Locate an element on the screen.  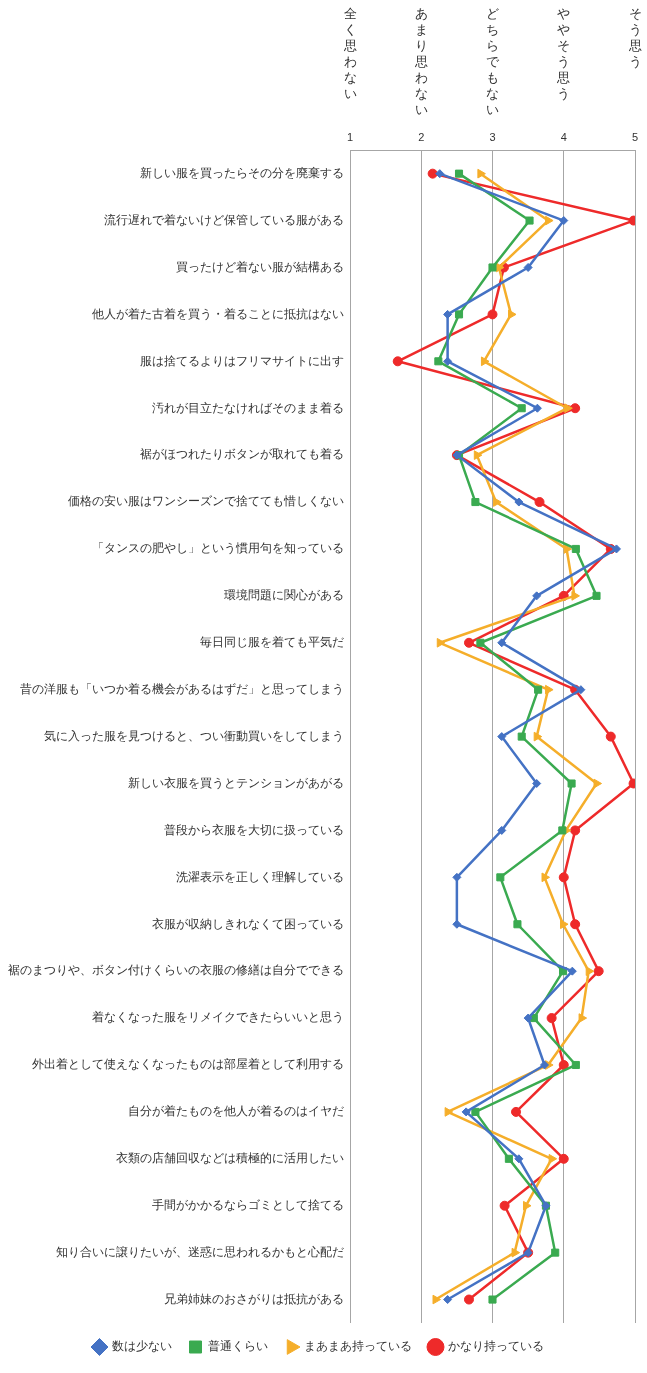
y-tick-label: 自分が着たものを他人が着るのはイヤだ is located at coordinates (236, 1111).